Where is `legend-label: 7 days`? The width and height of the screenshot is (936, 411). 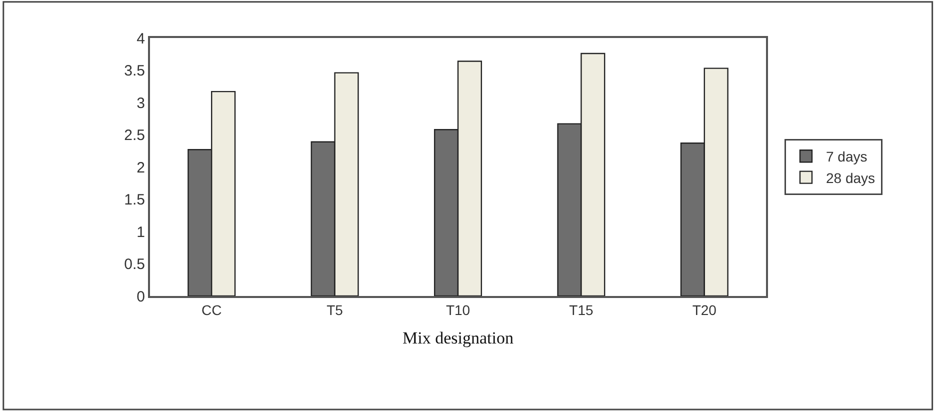
legend-label: 7 days is located at coordinates (847, 156).